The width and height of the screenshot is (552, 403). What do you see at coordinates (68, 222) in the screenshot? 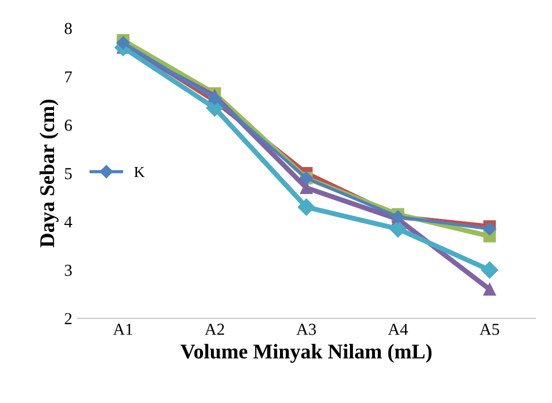
I see `y-tick-label: 4` at bounding box center [68, 222].